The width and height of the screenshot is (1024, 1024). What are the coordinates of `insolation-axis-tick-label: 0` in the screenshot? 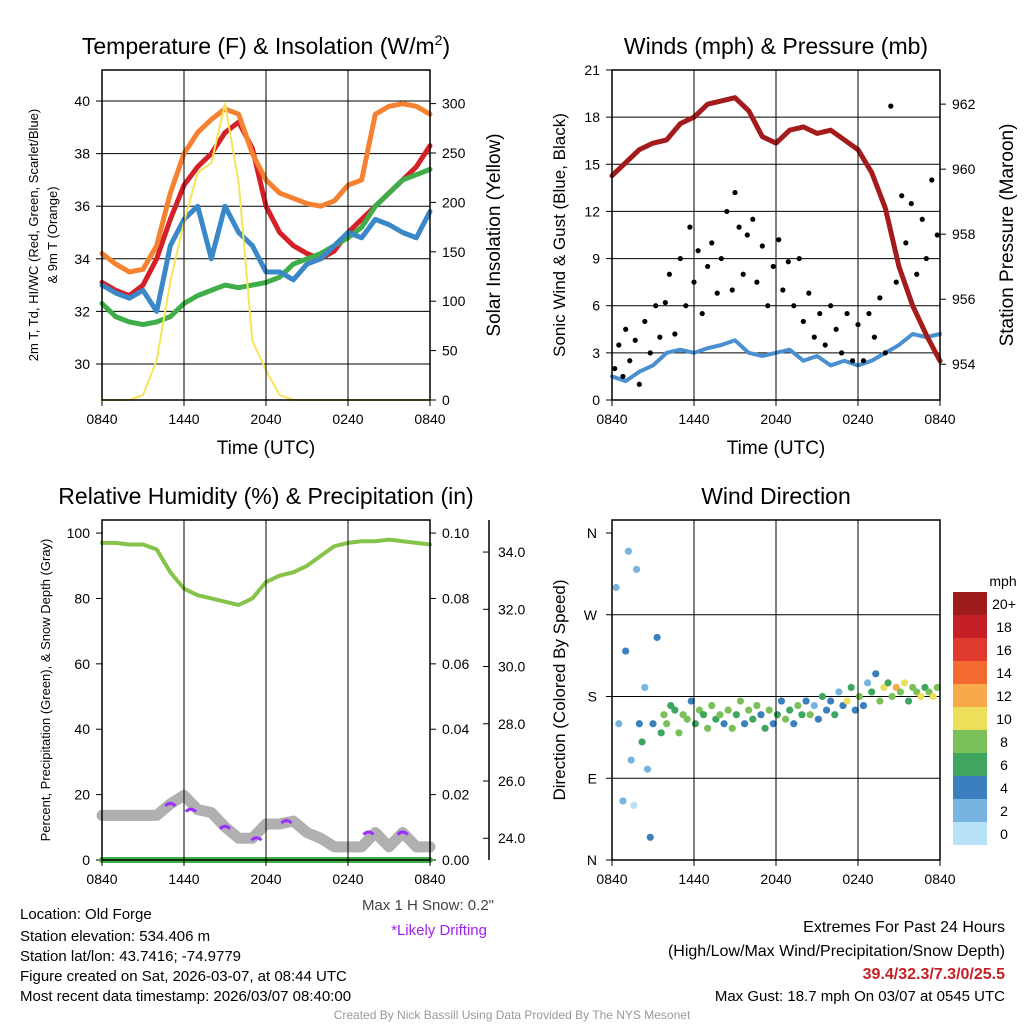 It's located at (446, 400).